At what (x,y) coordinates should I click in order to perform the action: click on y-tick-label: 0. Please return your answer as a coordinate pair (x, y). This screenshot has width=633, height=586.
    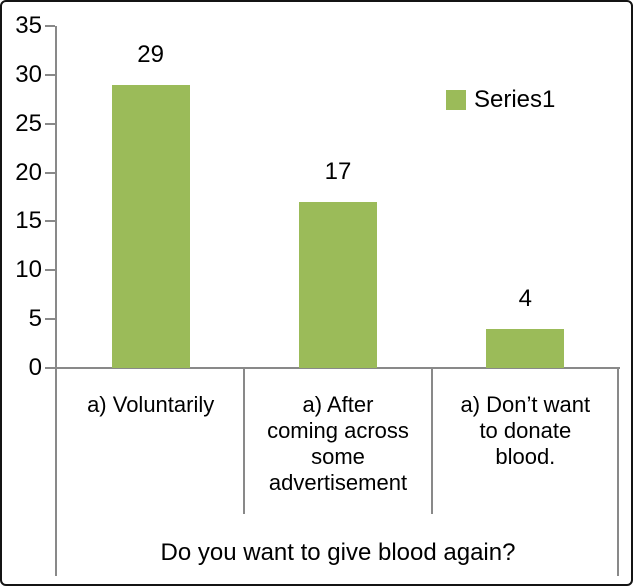
    Looking at the image, I should click on (35, 367).